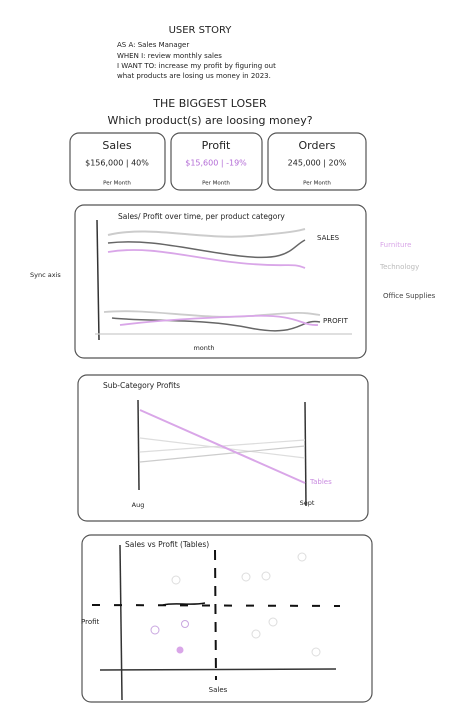 This screenshot has height=728, width=466. What do you see at coordinates (209, 120) in the screenshot?
I see `dashboard-subtitle: Which product(s) are loosing money?` at bounding box center [209, 120].